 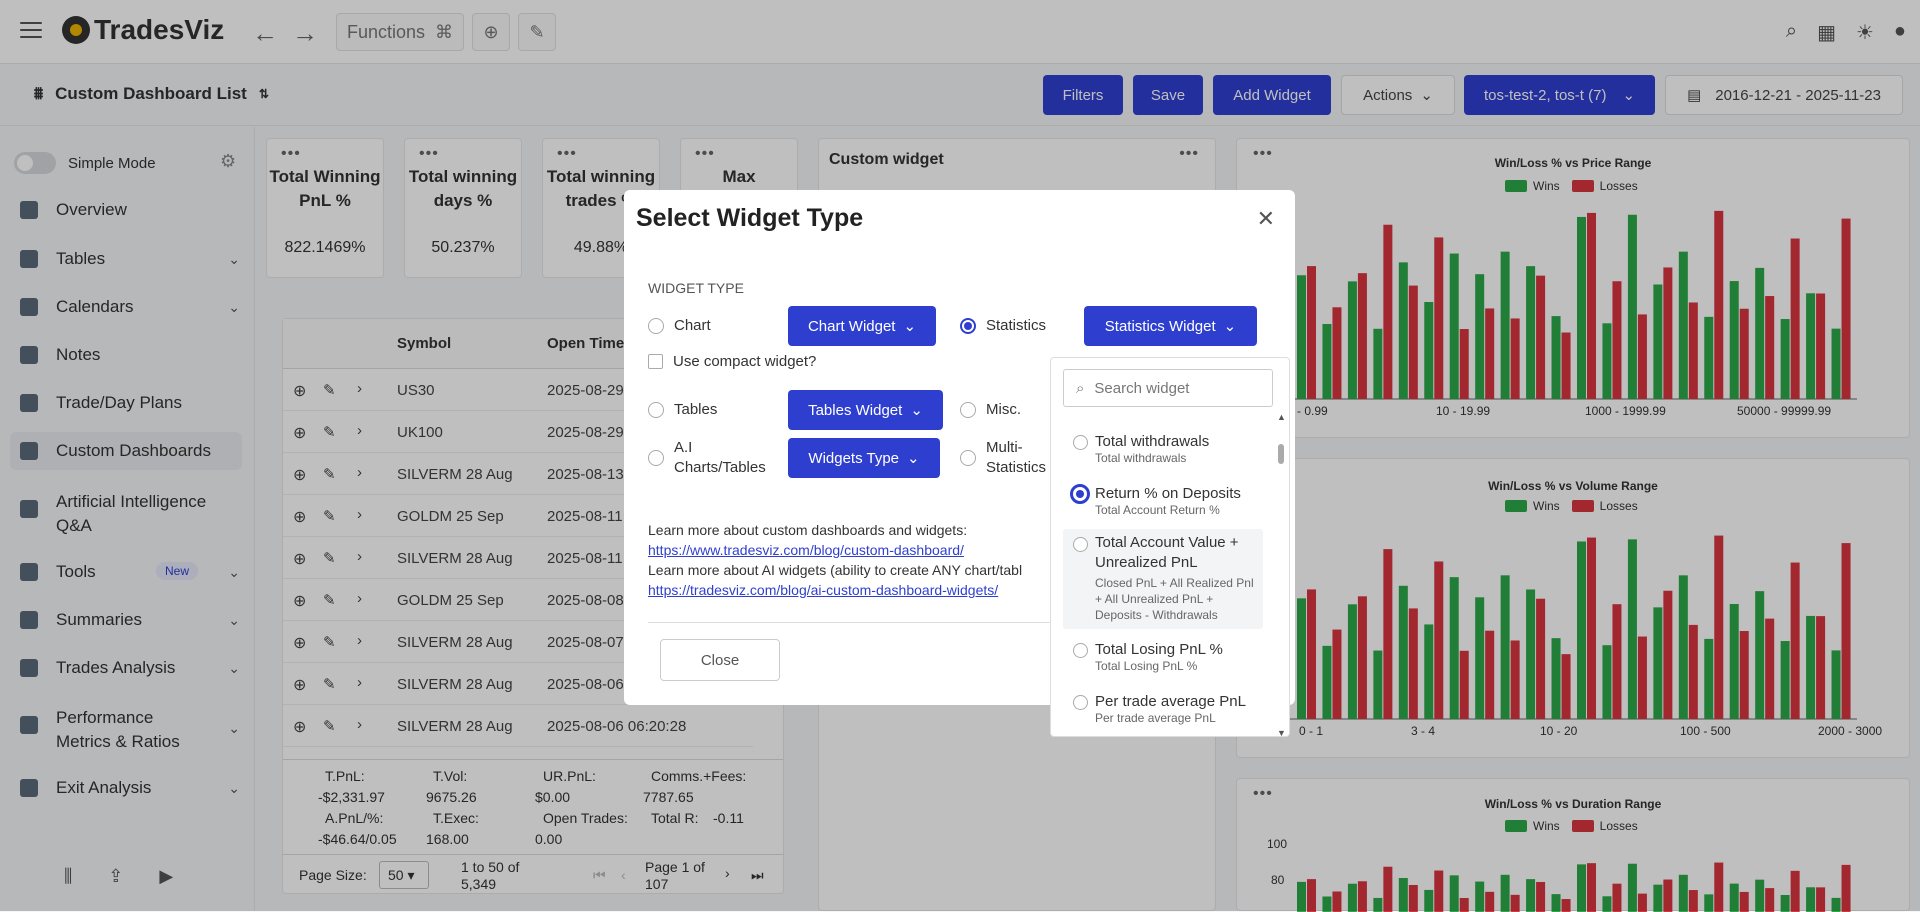 What do you see at coordinates (720, 660) in the screenshot?
I see `close-button: Close` at bounding box center [720, 660].